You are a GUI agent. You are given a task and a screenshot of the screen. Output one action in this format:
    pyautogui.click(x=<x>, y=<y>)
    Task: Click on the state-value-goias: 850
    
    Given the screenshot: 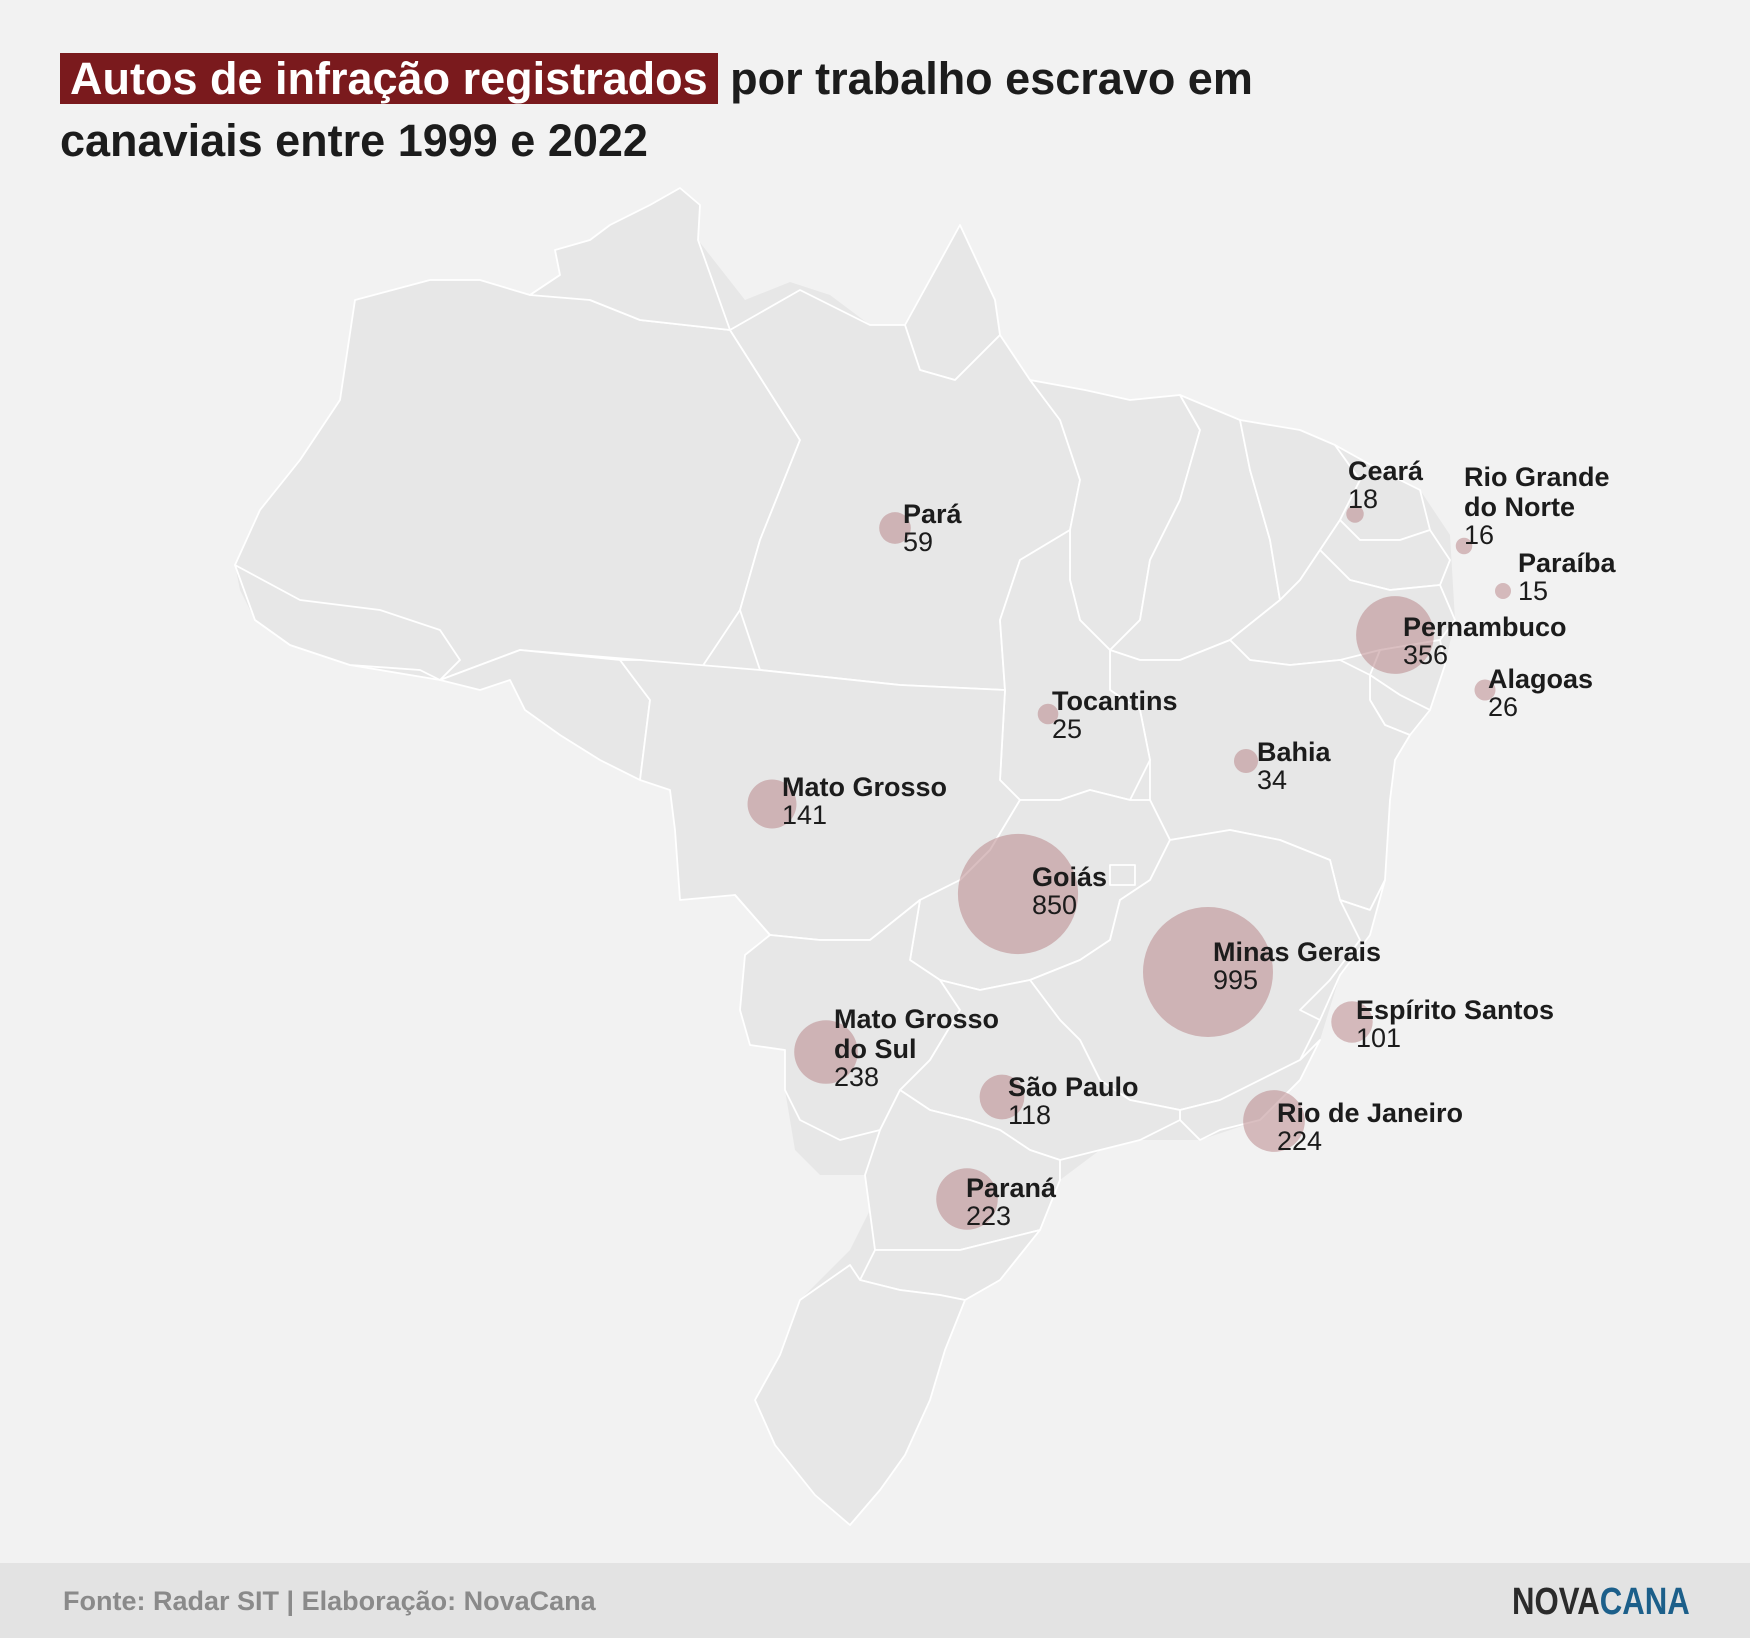 What is the action you would take?
    pyautogui.click(x=1054, y=905)
    